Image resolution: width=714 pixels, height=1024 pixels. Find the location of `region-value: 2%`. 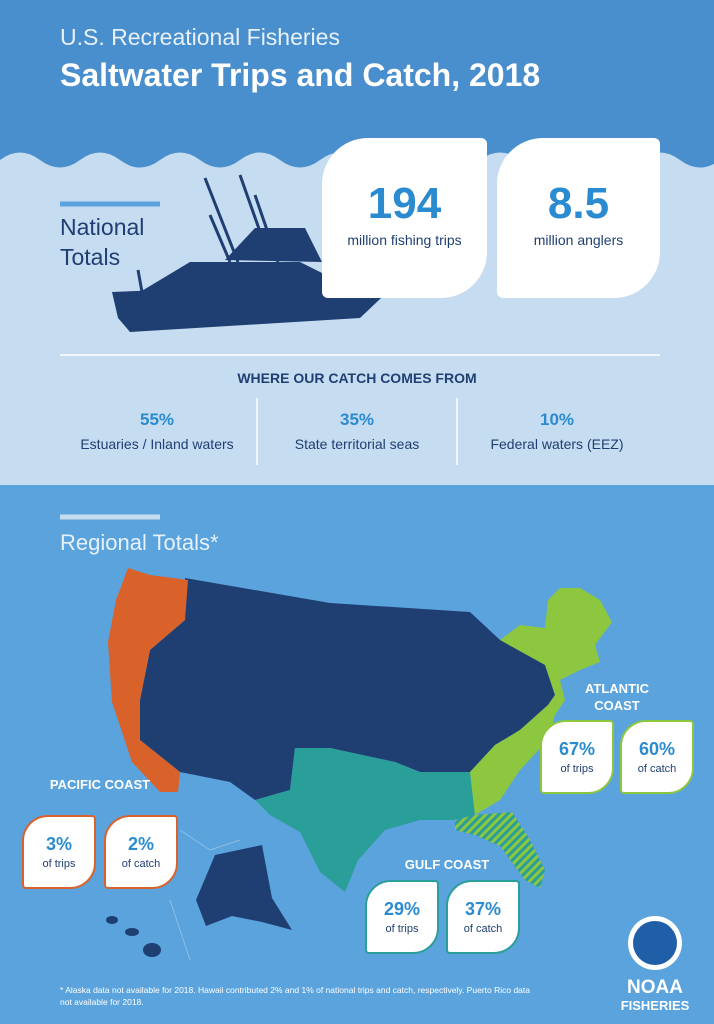

region-value: 2% is located at coordinates (140, 844).